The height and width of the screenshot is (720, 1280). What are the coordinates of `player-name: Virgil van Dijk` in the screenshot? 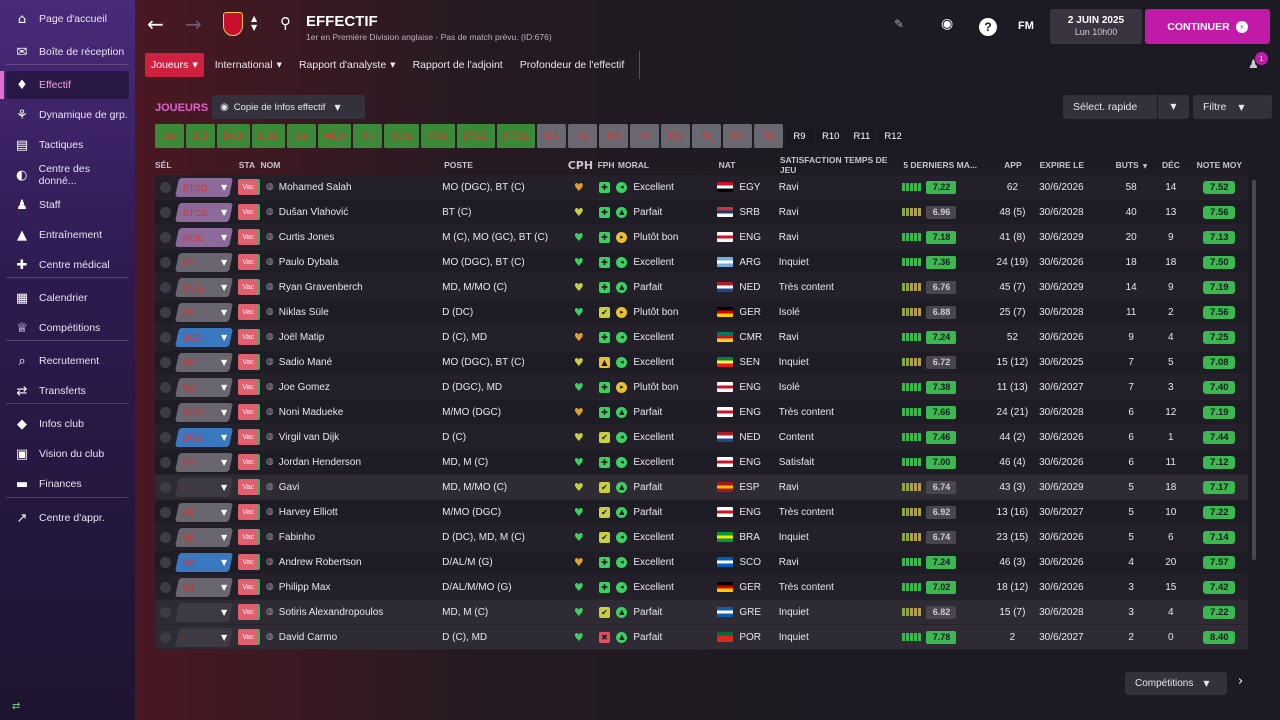 It's located at (309, 437).